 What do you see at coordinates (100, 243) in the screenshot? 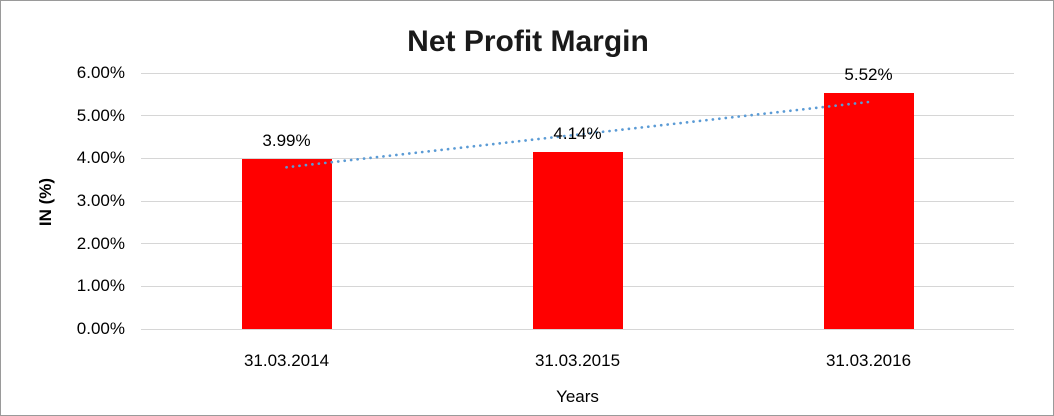
I see `y-tick-label: 2.00%` at bounding box center [100, 243].